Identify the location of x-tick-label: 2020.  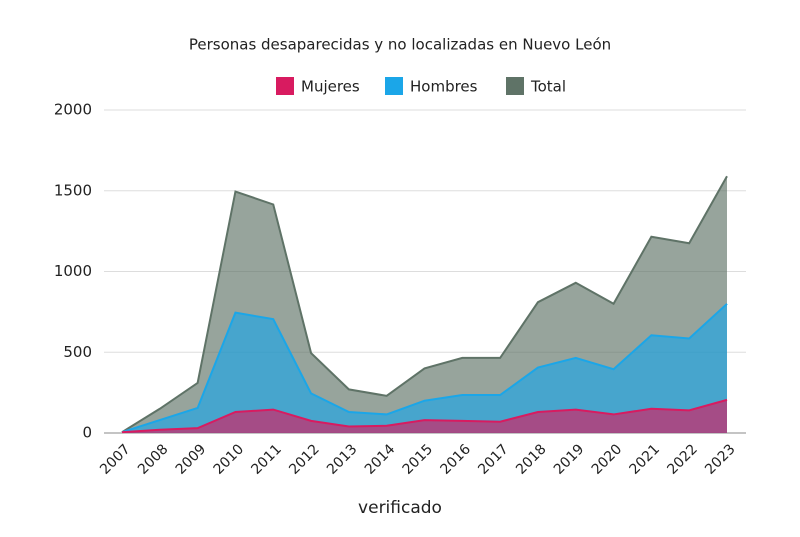
(607, 459).